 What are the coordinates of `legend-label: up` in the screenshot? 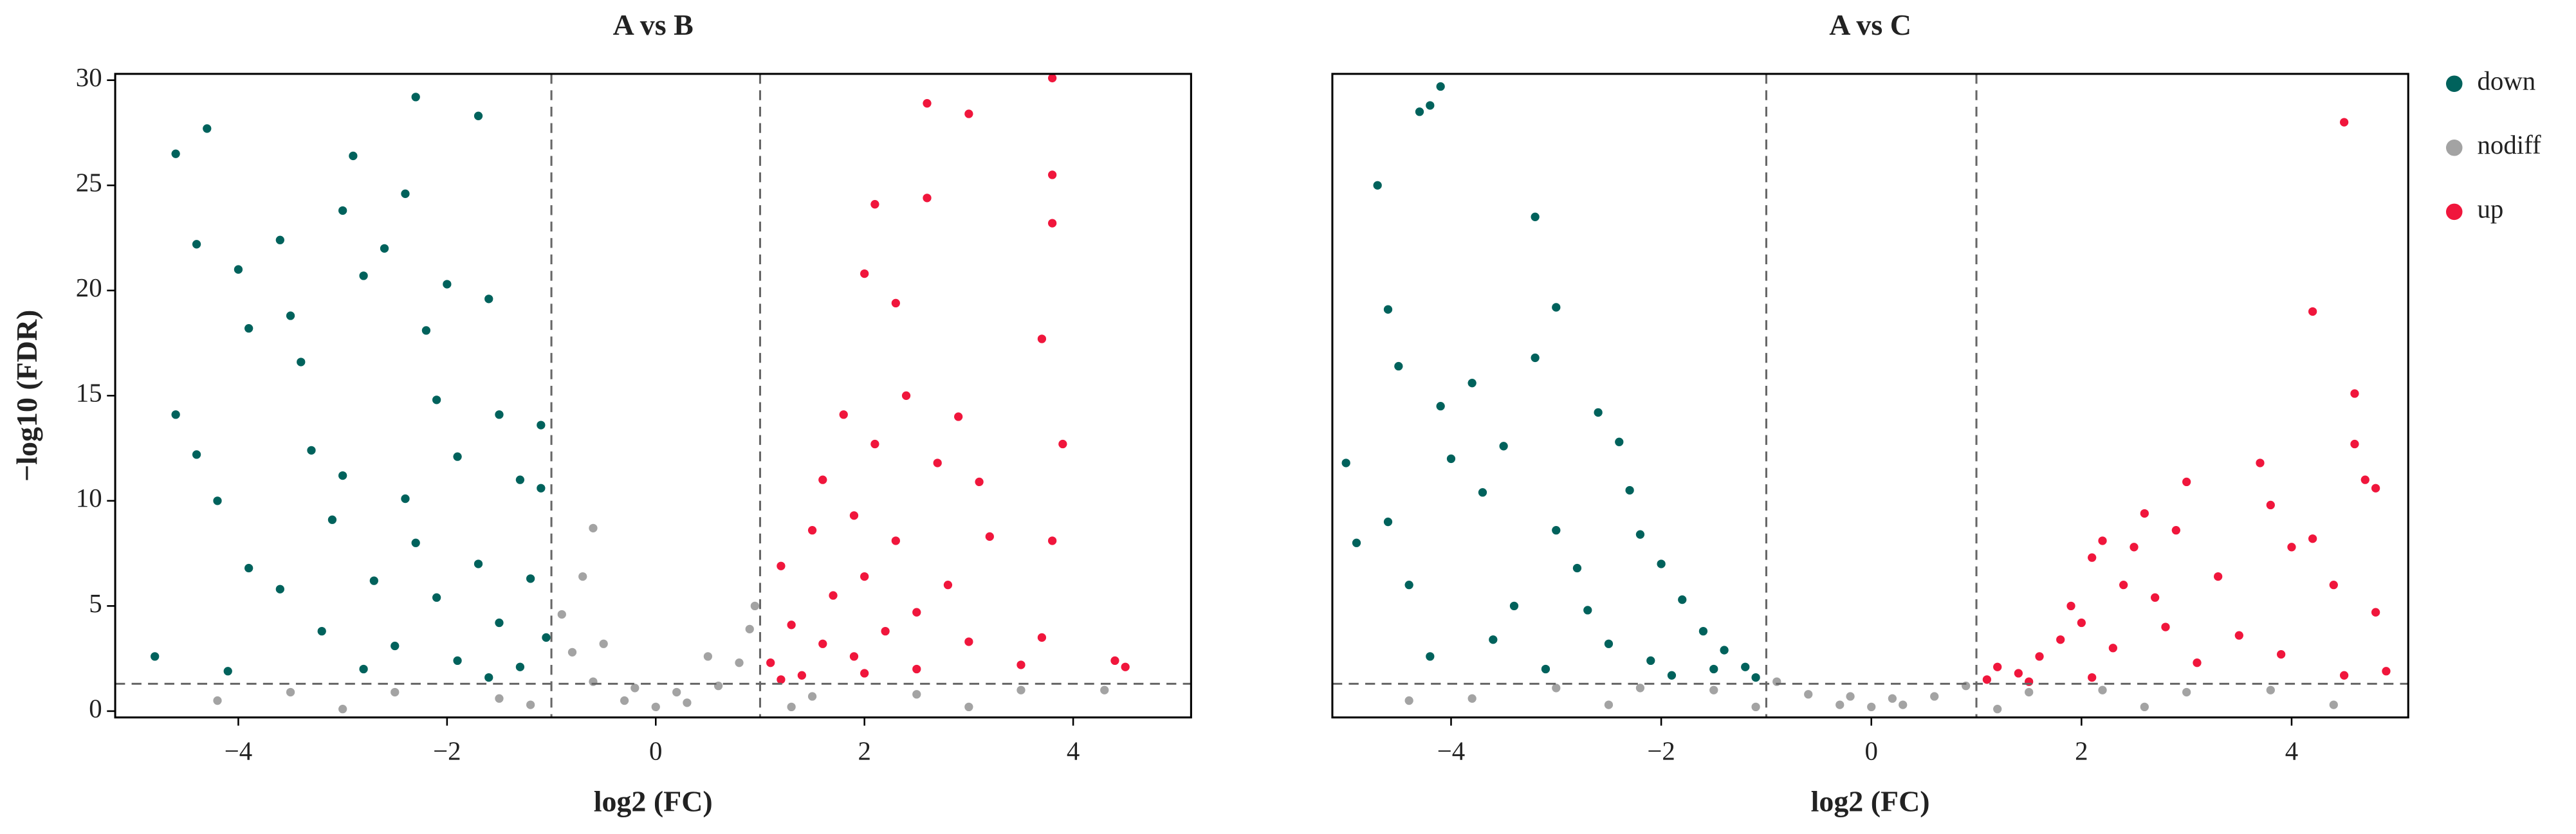 It's located at (2490, 209).